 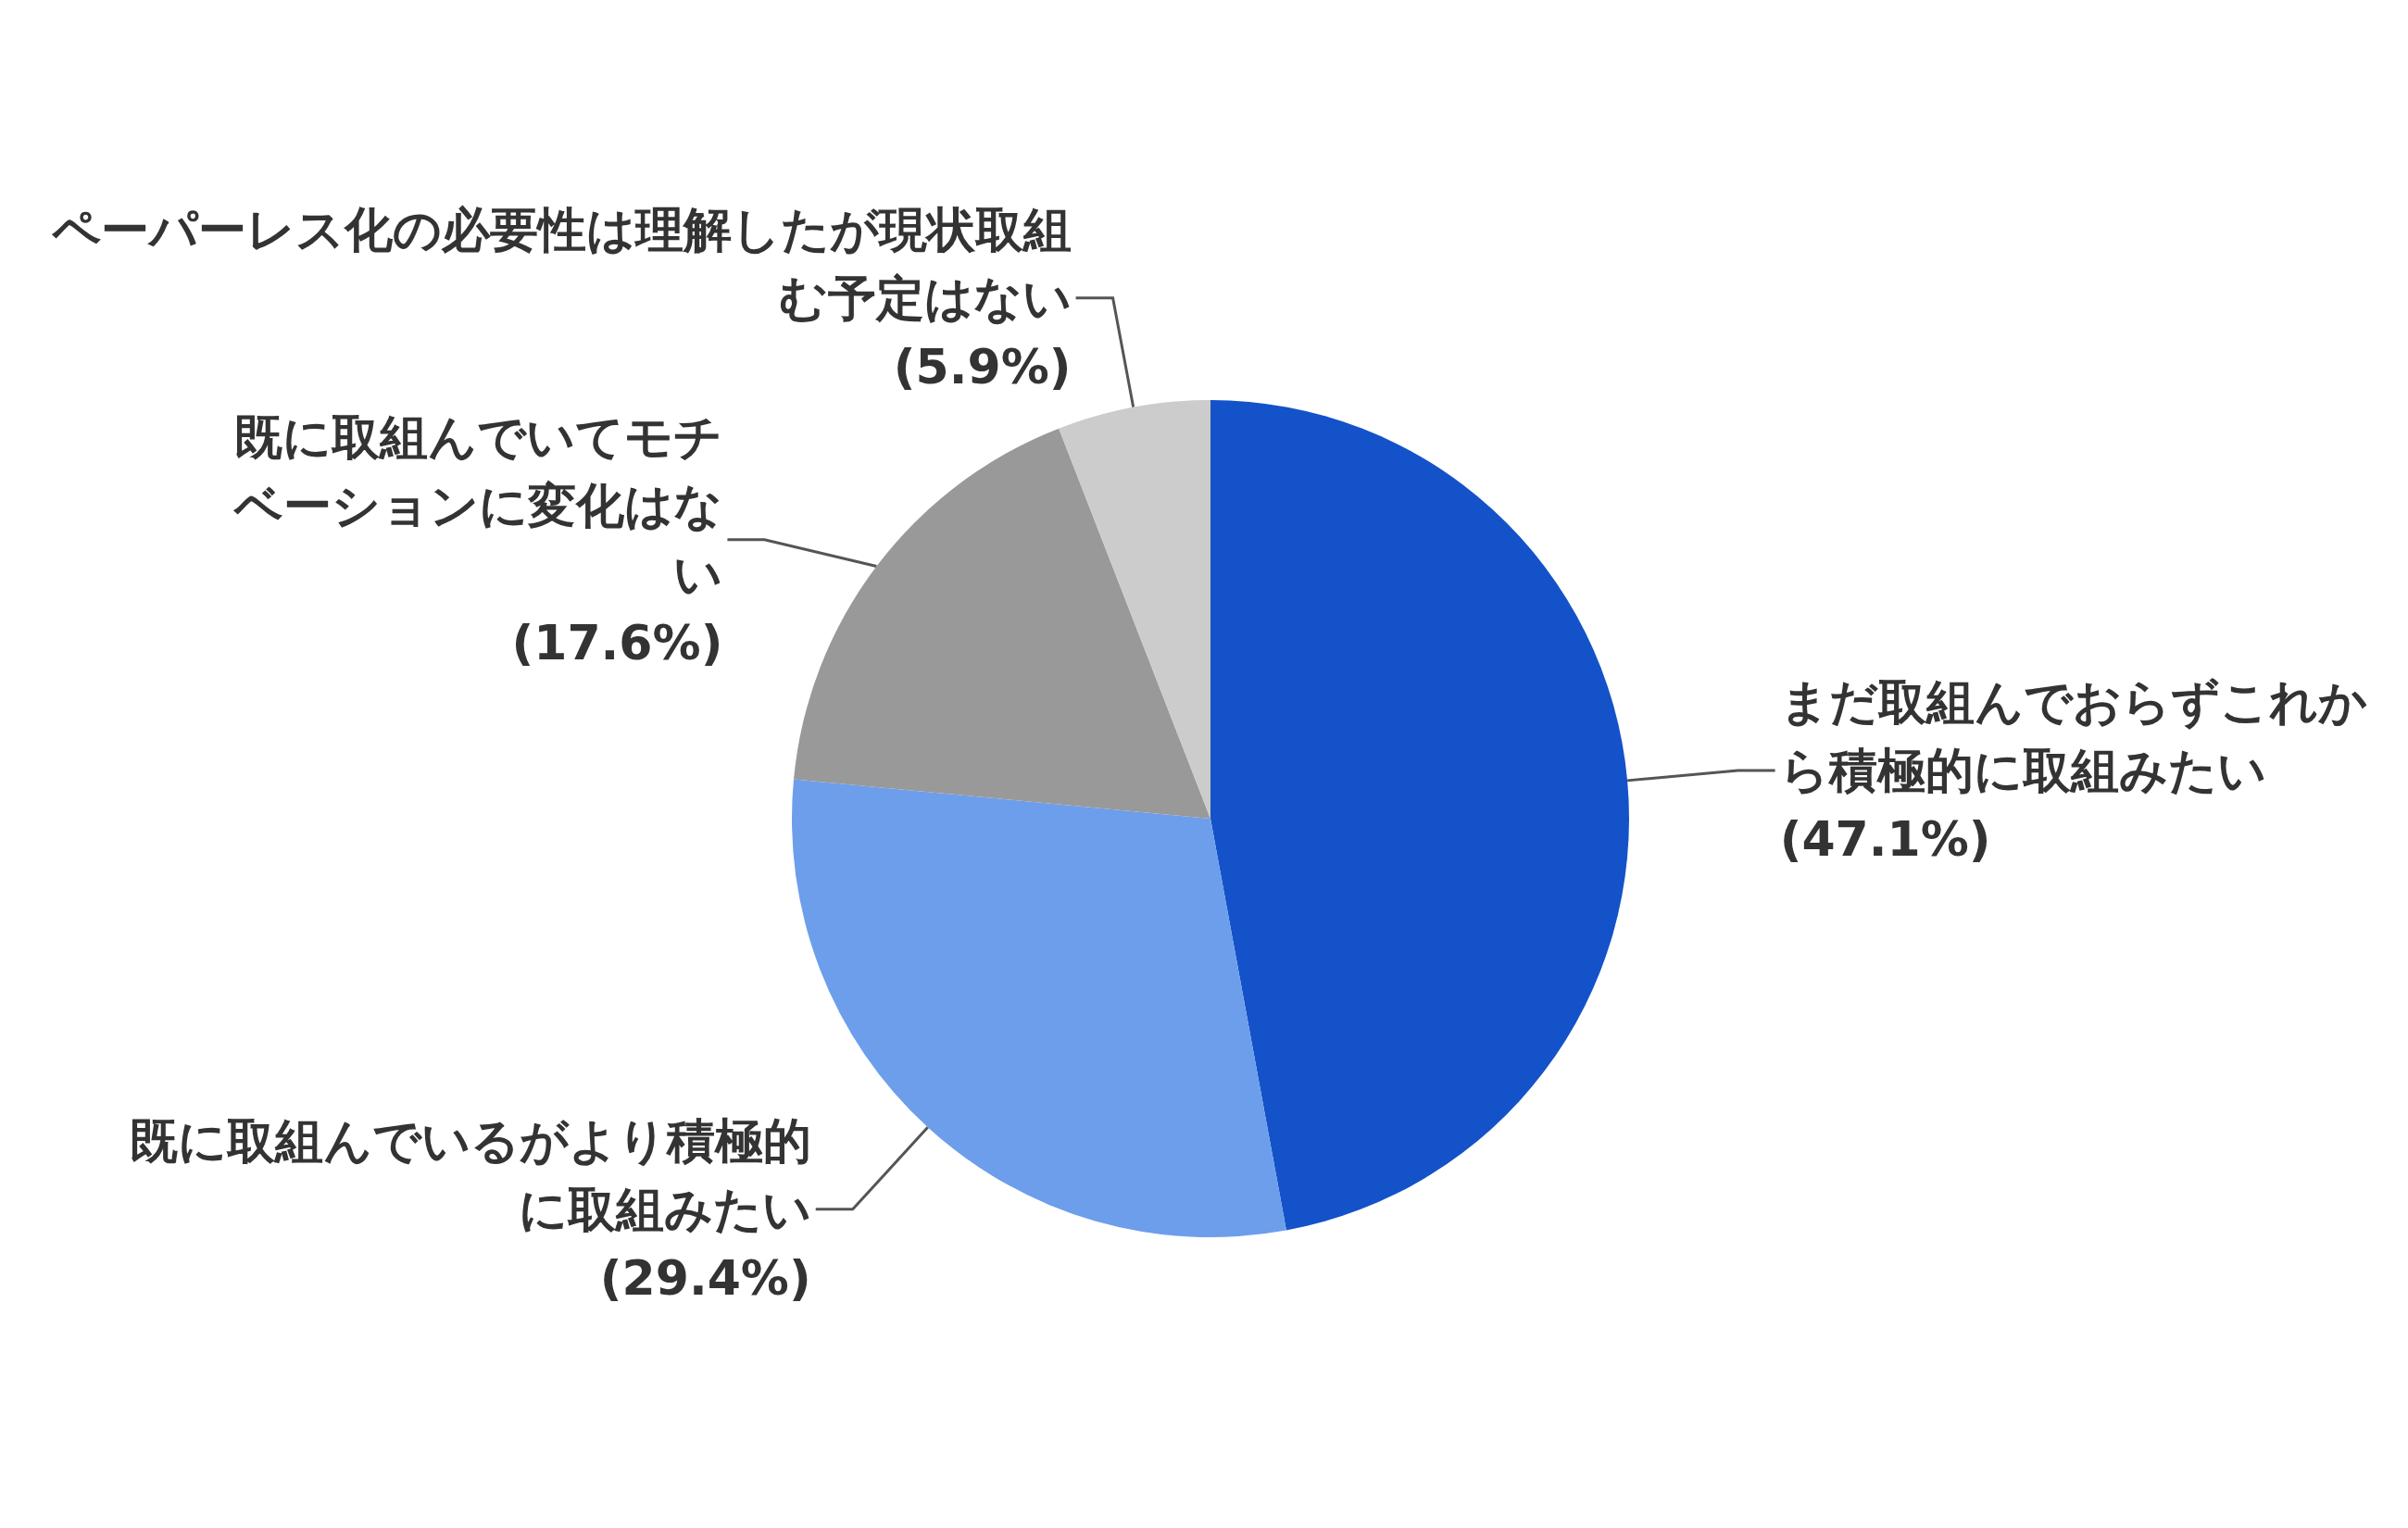 What do you see at coordinates (1885, 838) in the screenshot?
I see `data-label: (47.1%)` at bounding box center [1885, 838].